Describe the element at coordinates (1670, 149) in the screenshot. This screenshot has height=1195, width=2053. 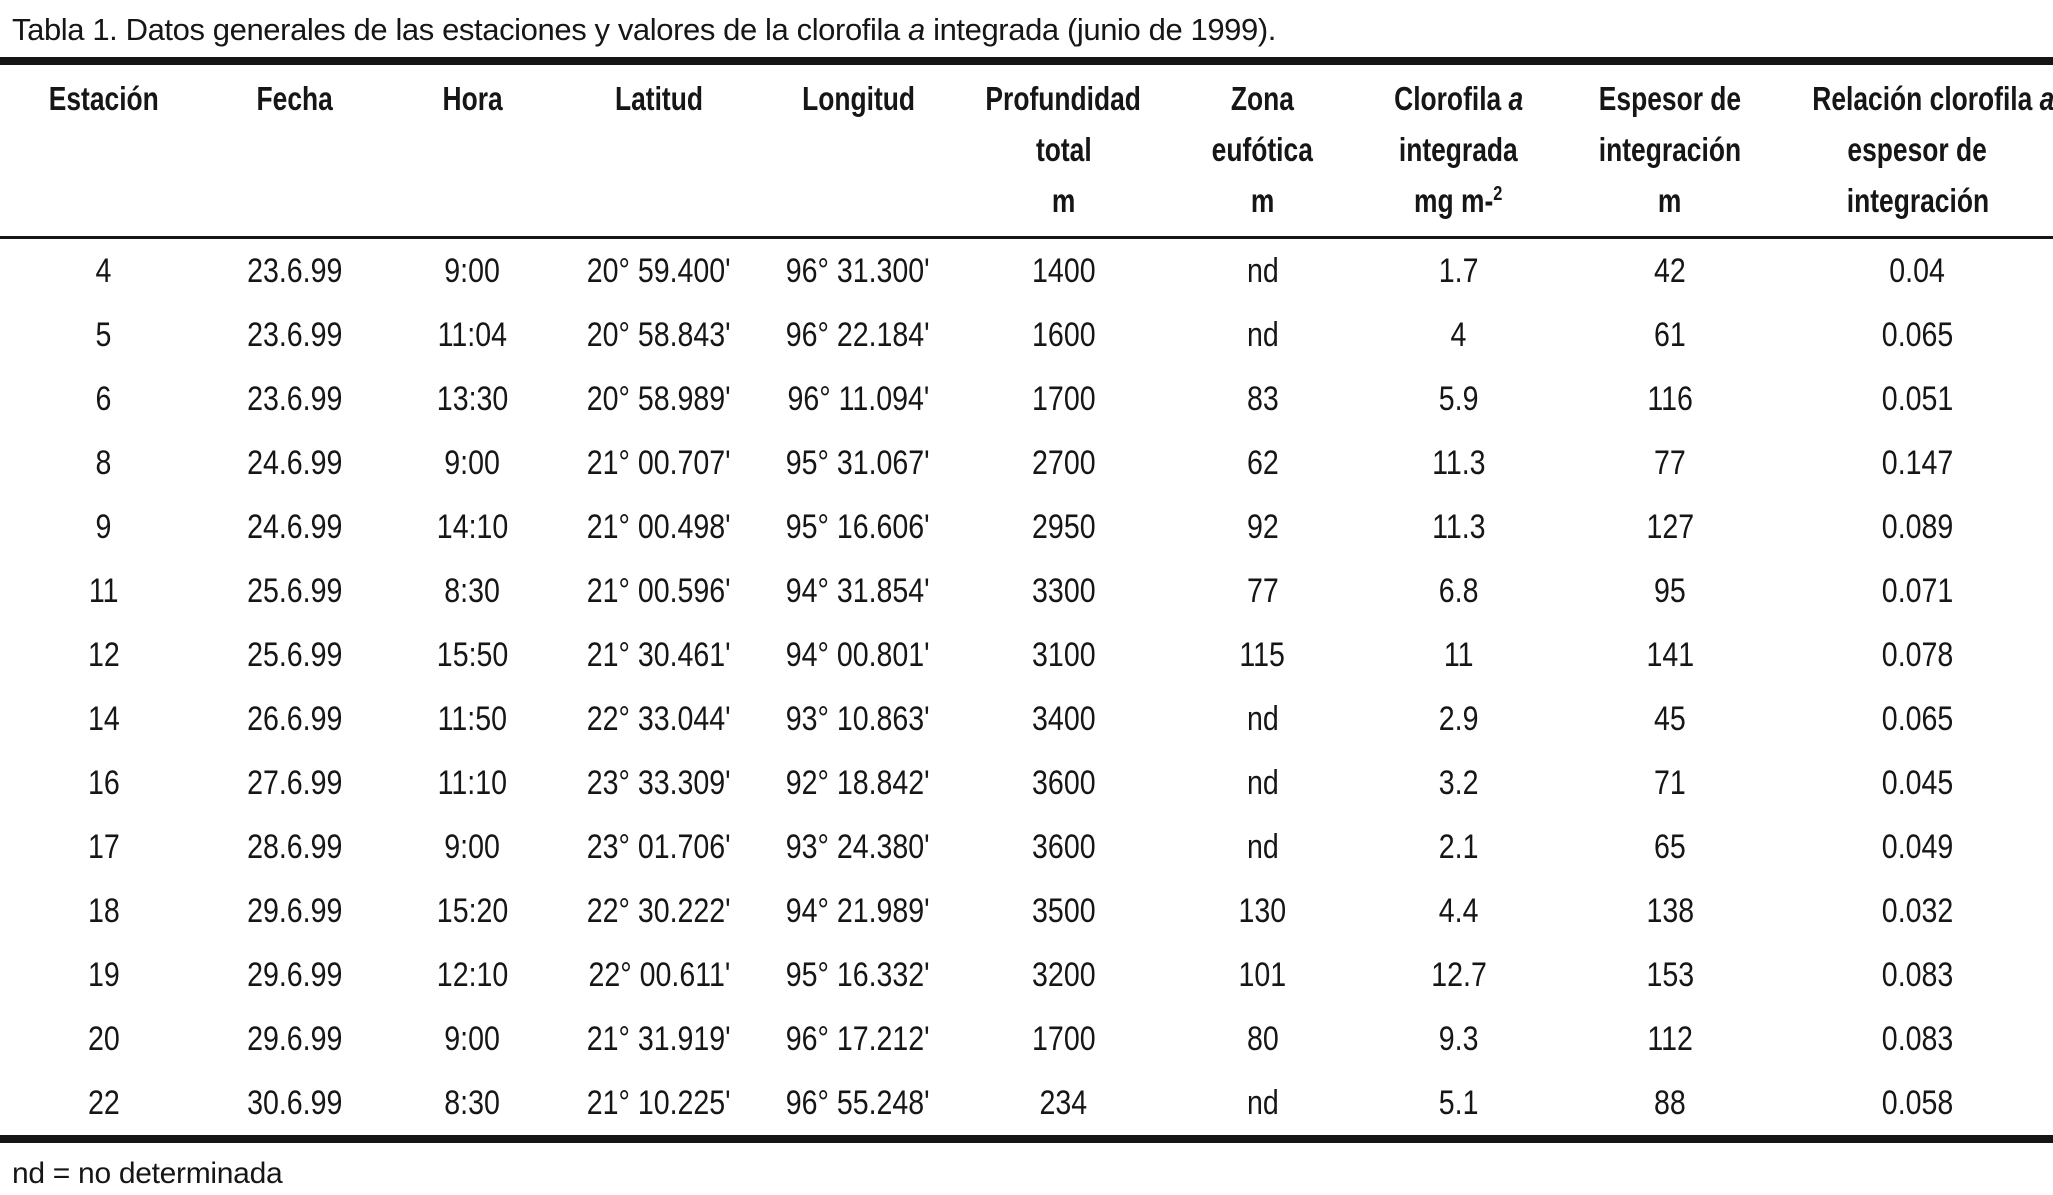
I see `column-header-espesor-integracion: Espesor de integración m` at that location.